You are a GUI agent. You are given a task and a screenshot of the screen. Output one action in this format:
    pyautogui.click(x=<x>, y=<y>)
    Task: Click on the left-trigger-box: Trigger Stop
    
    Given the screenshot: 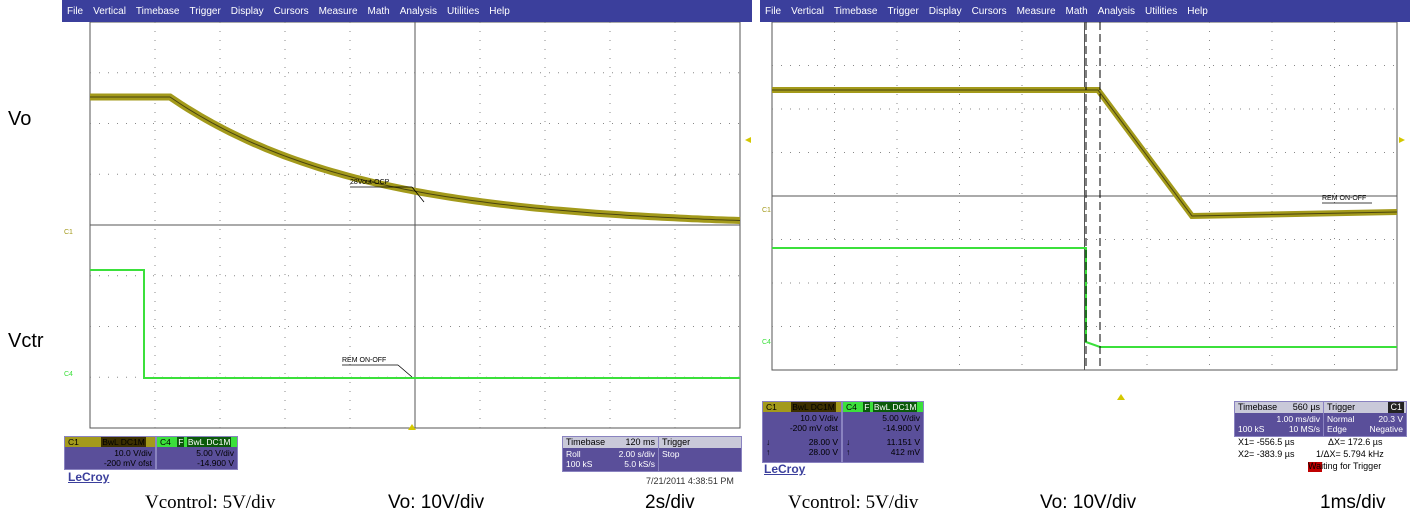 What is the action you would take?
    pyautogui.click(x=700, y=454)
    